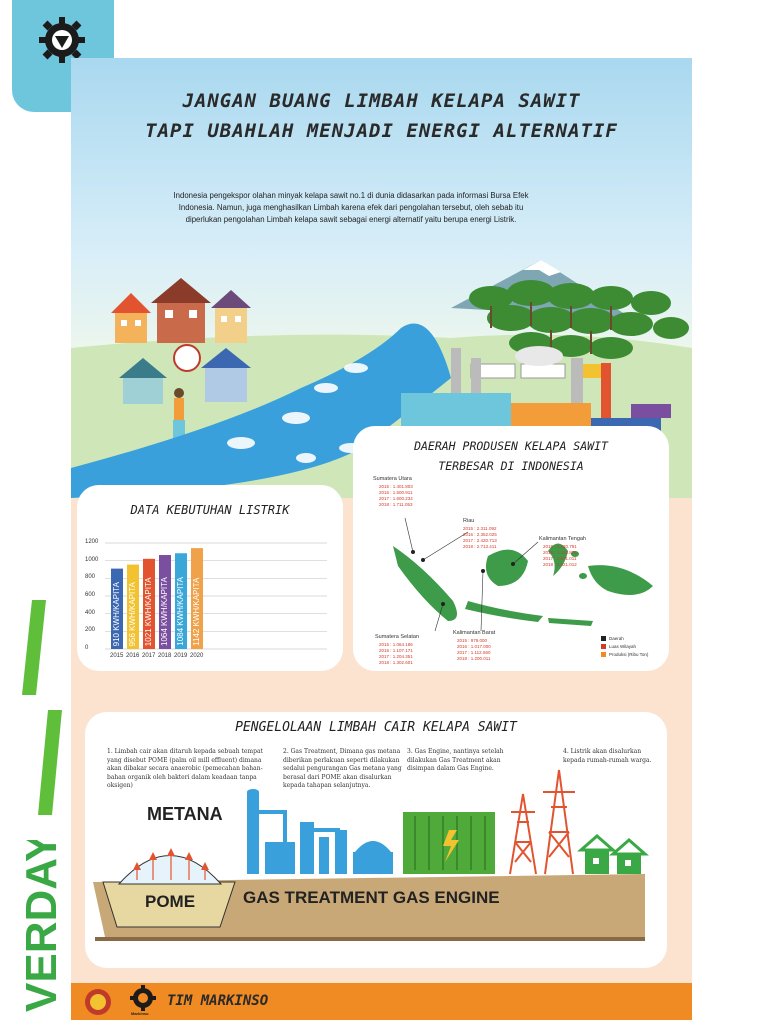  Describe the element at coordinates (624, 655) in the screenshot. I see `map-legend-item: Produksi (Ribu Ton)` at that location.